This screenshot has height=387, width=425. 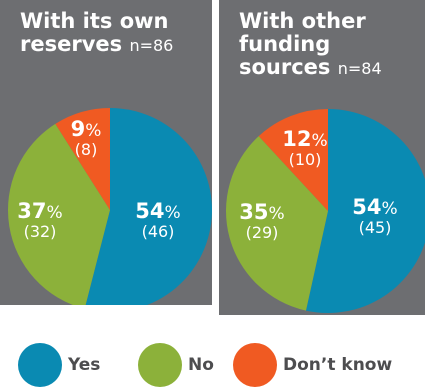 What do you see at coordinates (160, 365) in the screenshot?
I see `legend-swatch-no` at bounding box center [160, 365].